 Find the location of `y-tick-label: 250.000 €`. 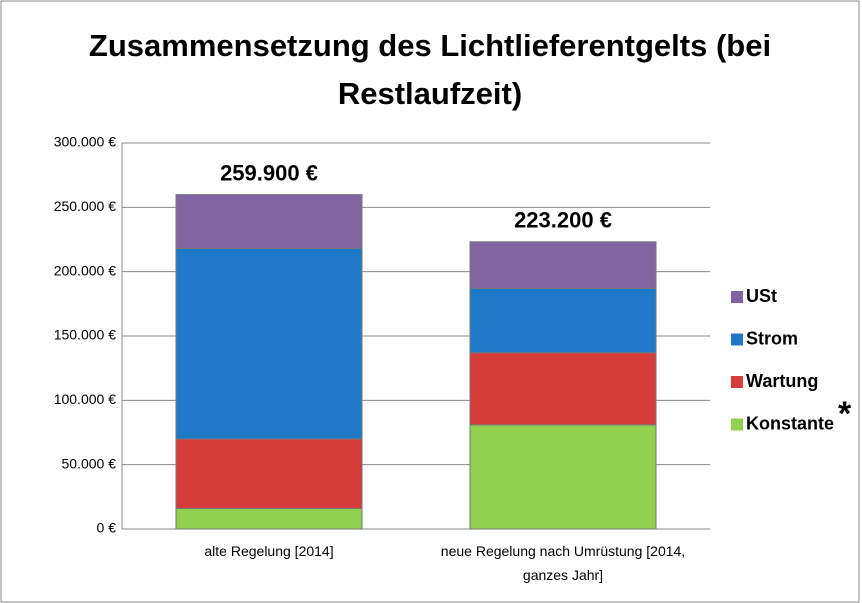

y-tick-label: 250.000 € is located at coordinates (85, 206).